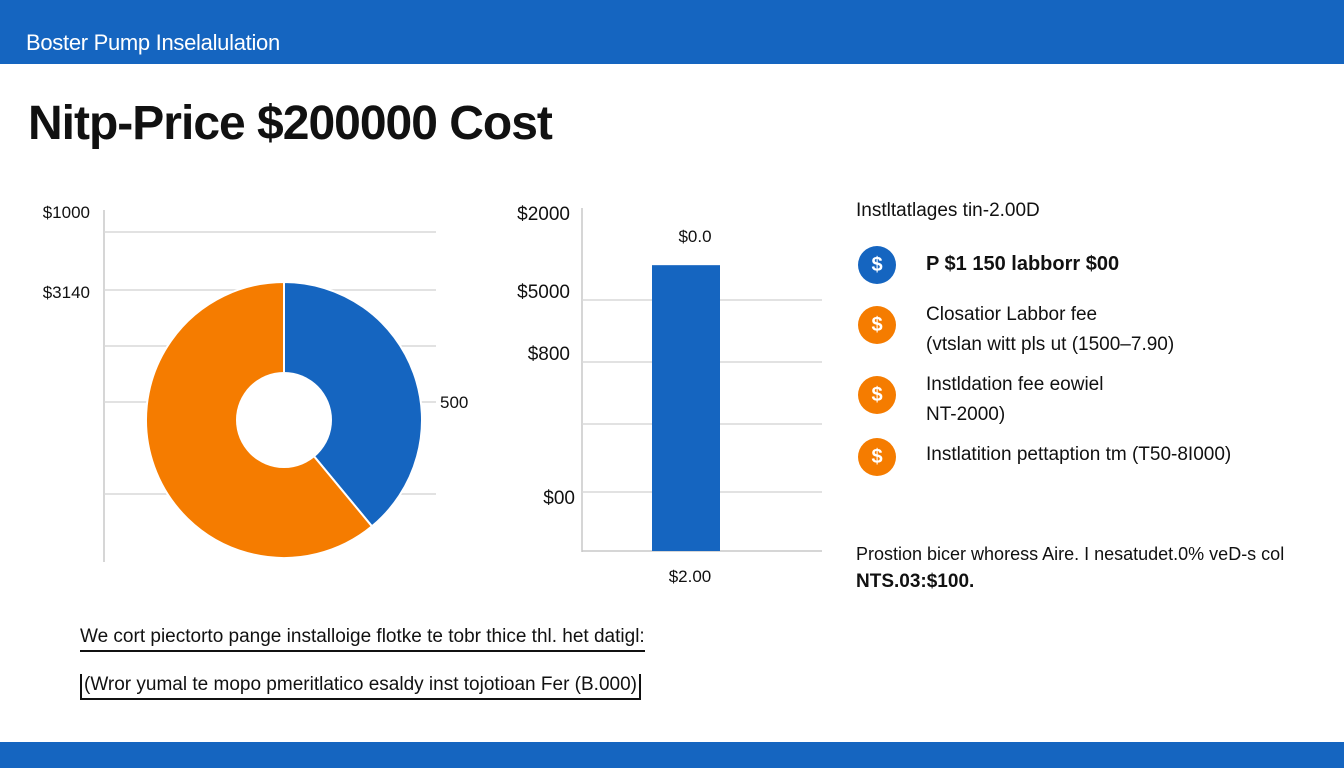  I want to click on donut-tick-labels: $1000 $3140, so click(66, 252).